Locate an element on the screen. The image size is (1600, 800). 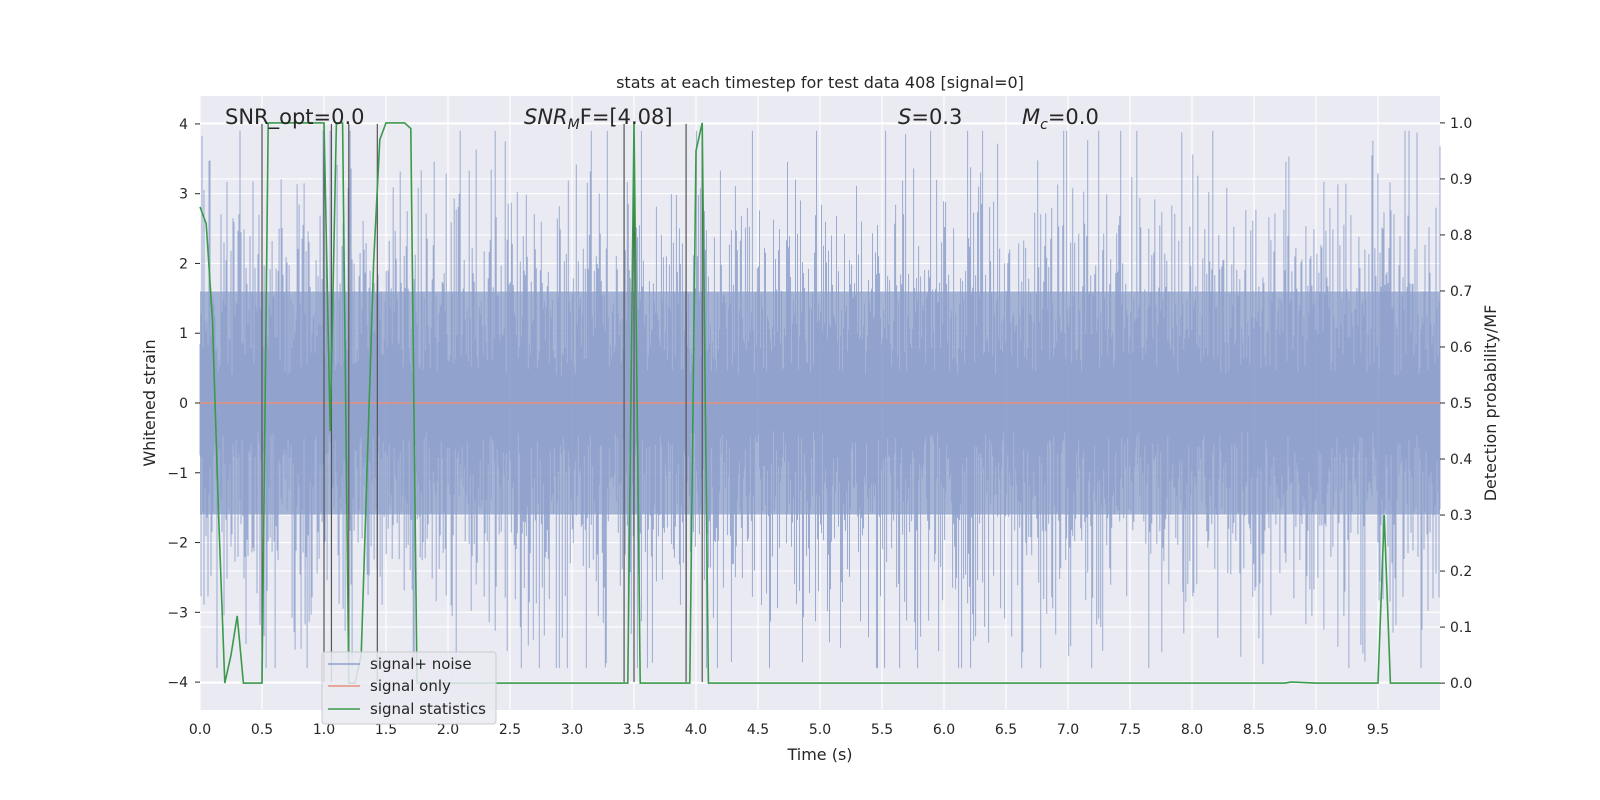
annotation-mc: Mc=0.0 is located at coordinates (1060, 119).